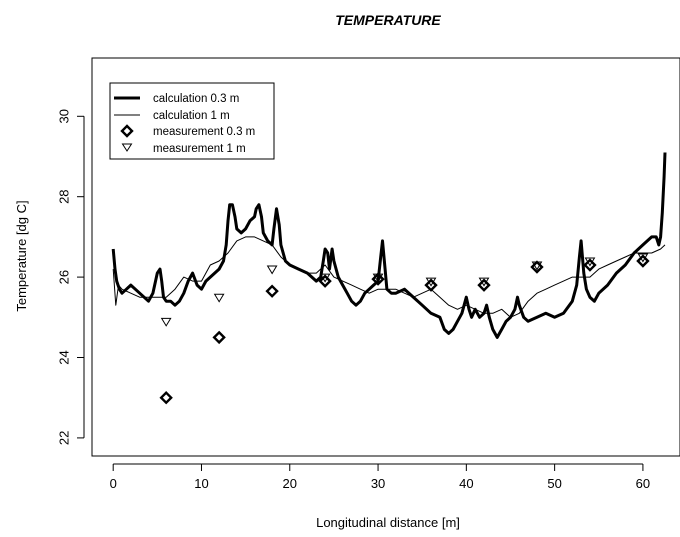 The width and height of the screenshot is (680, 537). Describe the element at coordinates (64, 277) in the screenshot. I see `y-tick-label: 26` at that location.